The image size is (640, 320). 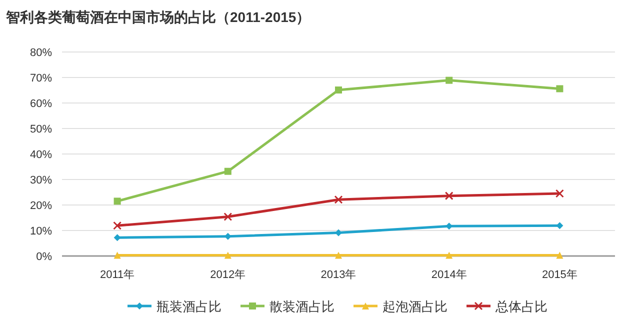 What do you see at coordinates (41, 104) in the screenshot?
I see `y-tick-label: 60%` at bounding box center [41, 104].